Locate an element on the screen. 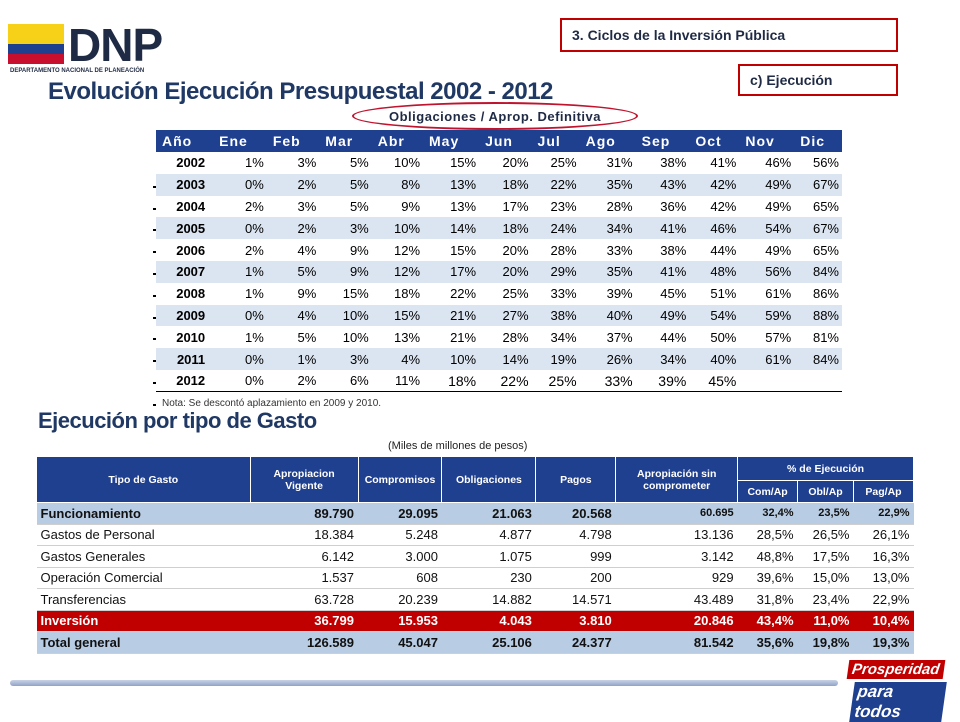  value-cell: 57% is located at coordinates (778, 337).